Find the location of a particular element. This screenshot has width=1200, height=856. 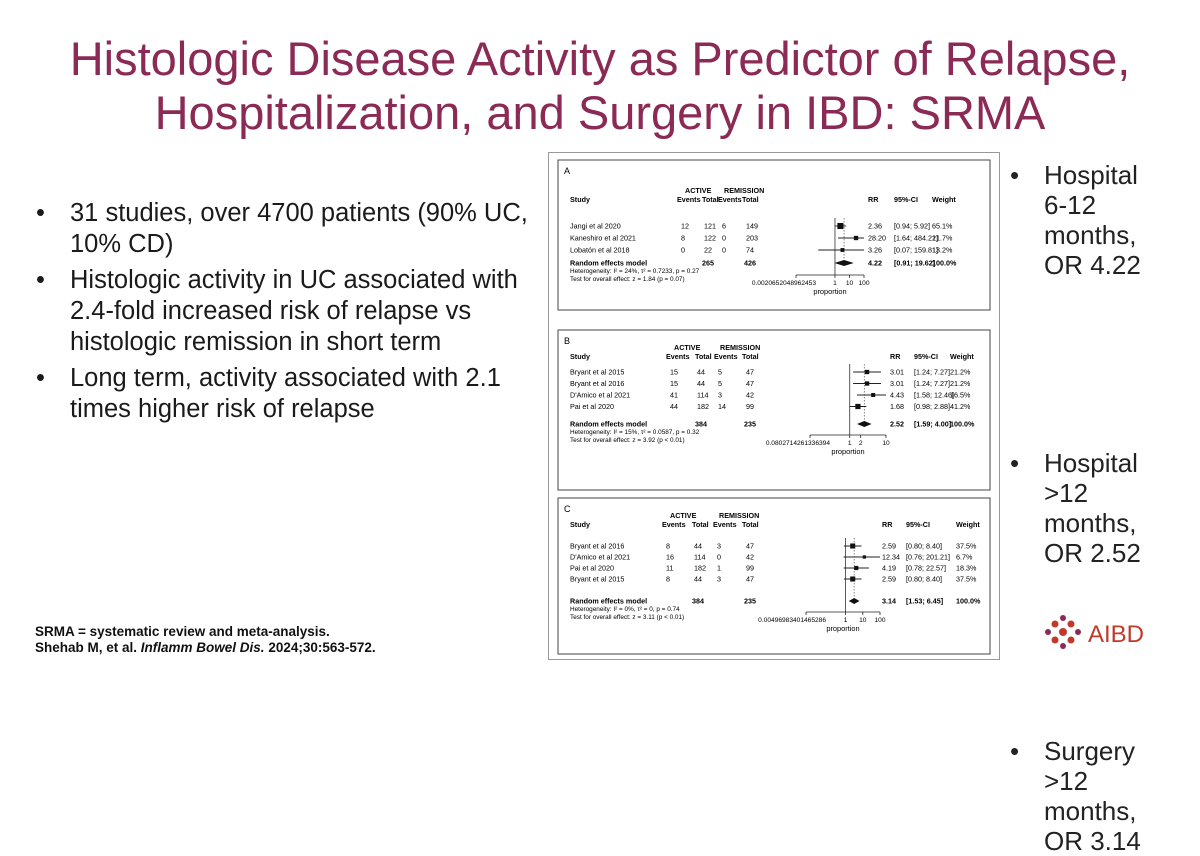

panel-a-row-active-total: 122 is located at coordinates (710, 238).